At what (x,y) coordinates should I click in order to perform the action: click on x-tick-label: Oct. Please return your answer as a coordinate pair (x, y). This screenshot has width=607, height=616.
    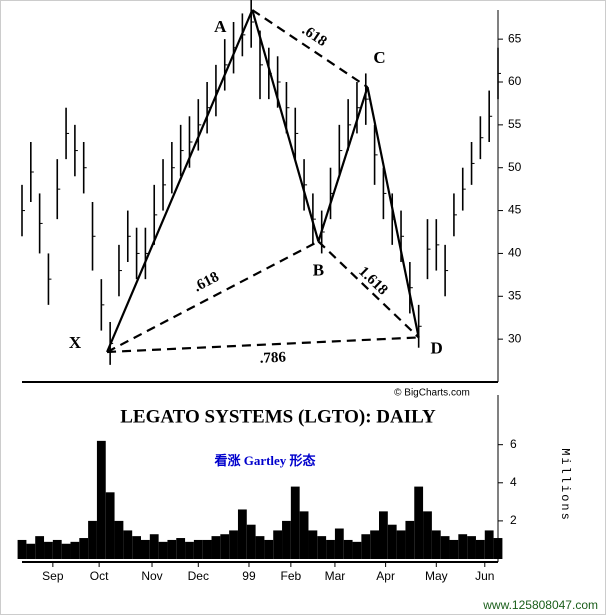
    Looking at the image, I should click on (99, 576).